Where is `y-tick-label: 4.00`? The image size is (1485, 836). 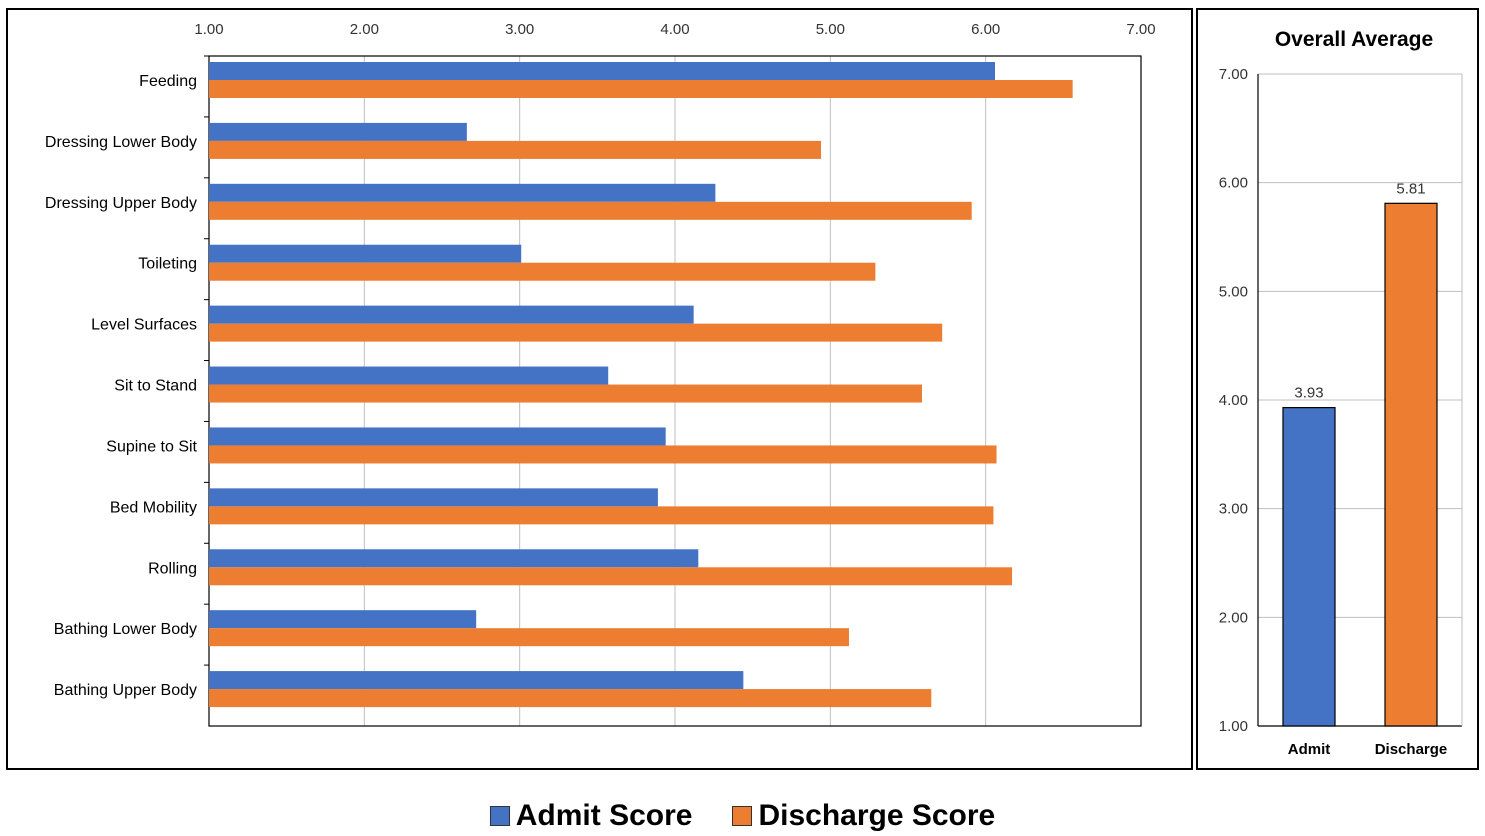 y-tick-label: 4.00 is located at coordinates (1233, 400).